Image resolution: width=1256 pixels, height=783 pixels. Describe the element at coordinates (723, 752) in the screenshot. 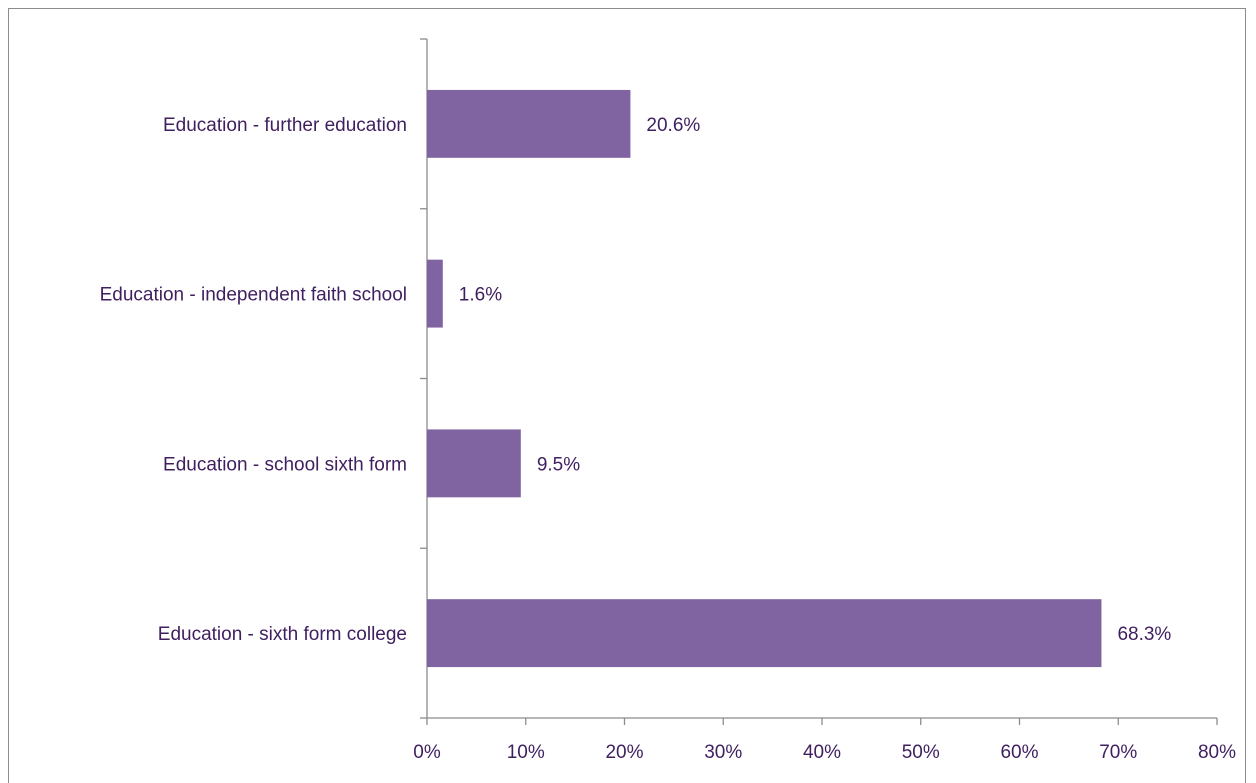

I see `x-tick-label: 30%` at that location.